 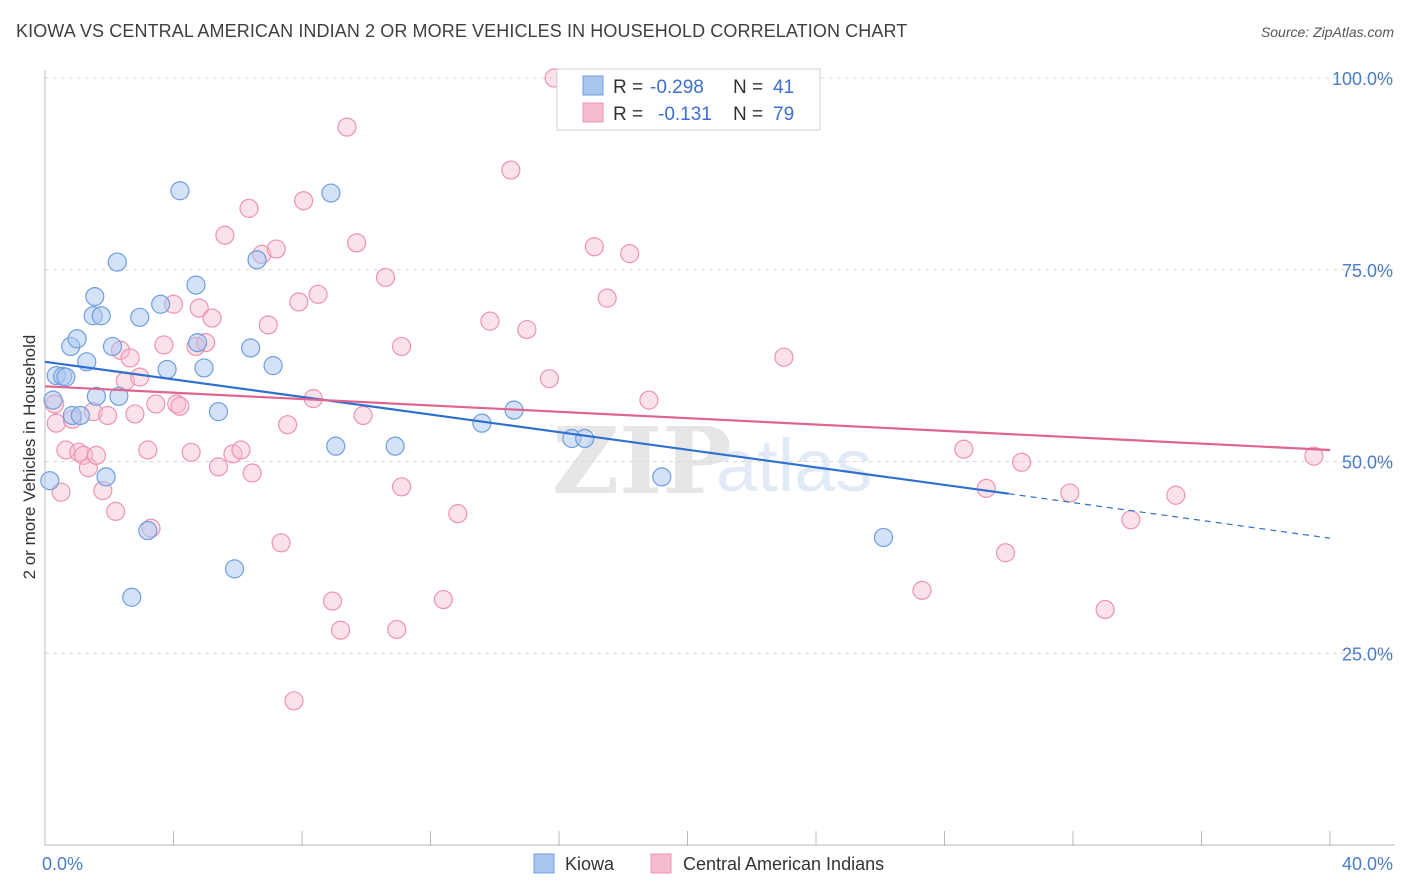 What do you see at coordinates (593, 85) in the screenshot?
I see `kiowa-legend-swatch` at bounding box center [593, 85].